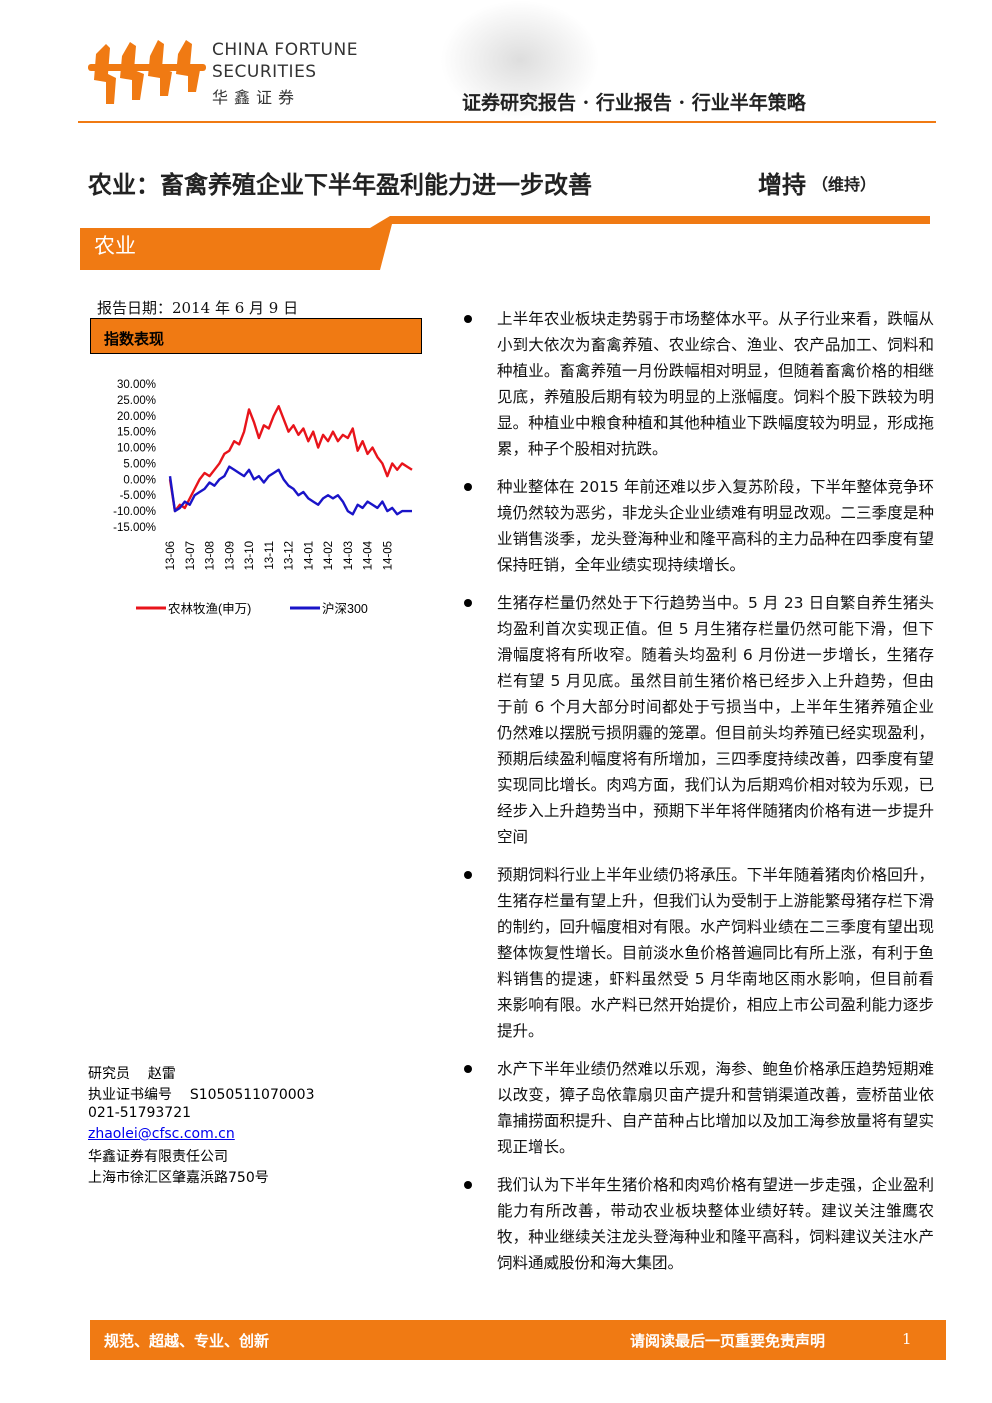 The height and width of the screenshot is (1403, 992). What do you see at coordinates (132, 1073) in the screenshot?
I see `analyst-role-line: 研究员 赵雷` at bounding box center [132, 1073].